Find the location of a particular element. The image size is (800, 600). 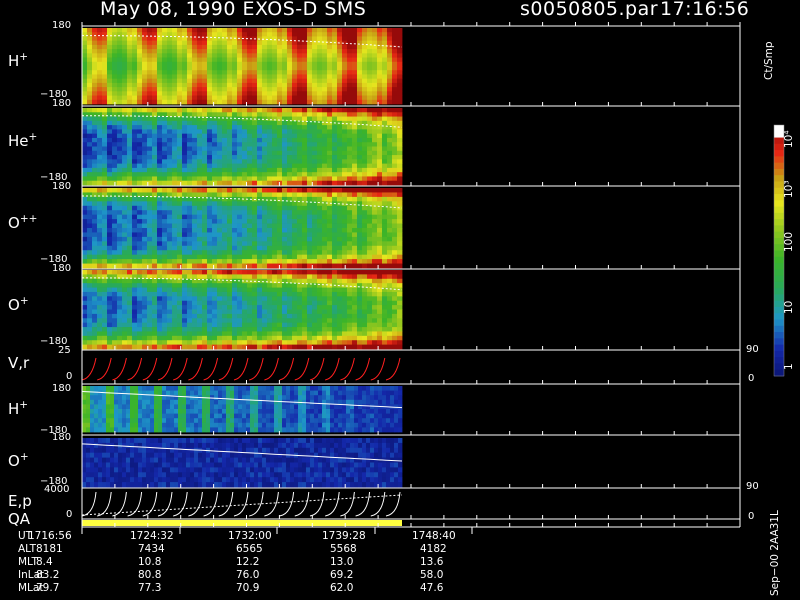

pitch-angle-overlay is located at coordinates (242, 121).